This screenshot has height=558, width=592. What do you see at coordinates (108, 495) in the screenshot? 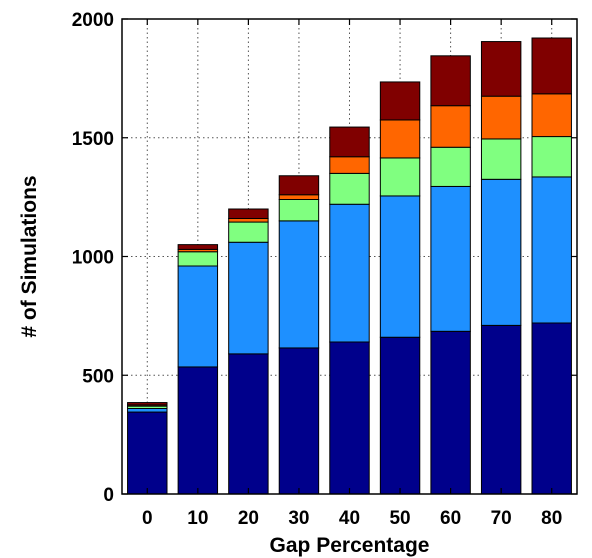
I see `y-tick-label: 0` at bounding box center [108, 495].